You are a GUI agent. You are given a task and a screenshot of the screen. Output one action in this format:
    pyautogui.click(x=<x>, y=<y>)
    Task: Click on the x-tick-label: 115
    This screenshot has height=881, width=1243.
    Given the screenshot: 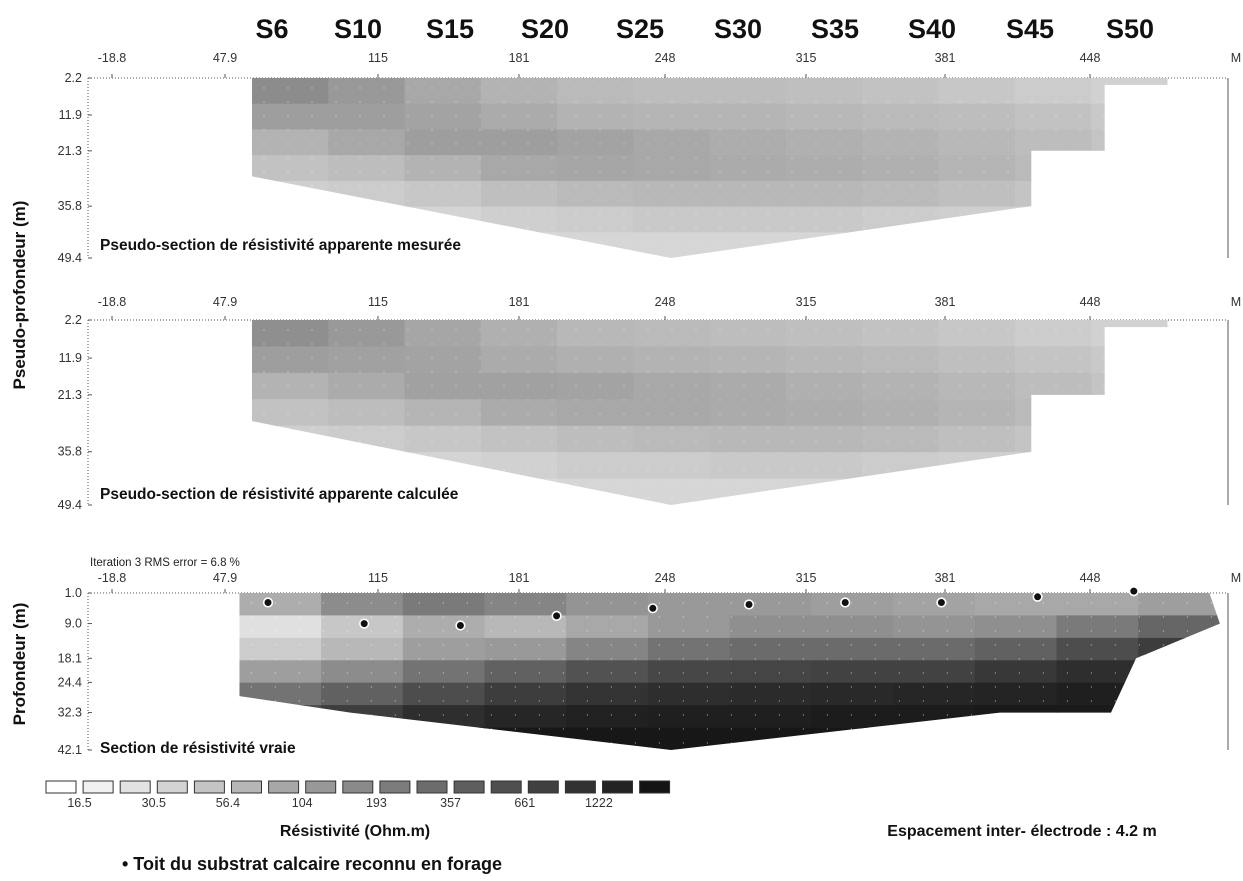 What is the action you would take?
    pyautogui.click(x=378, y=302)
    